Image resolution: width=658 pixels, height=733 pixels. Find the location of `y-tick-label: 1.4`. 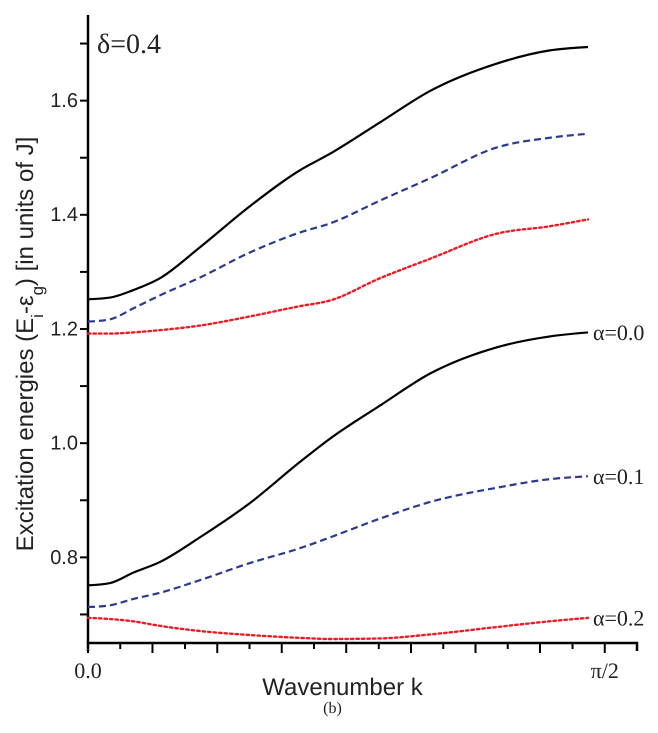

y-tick-label: 1.4 is located at coordinates (64, 215).